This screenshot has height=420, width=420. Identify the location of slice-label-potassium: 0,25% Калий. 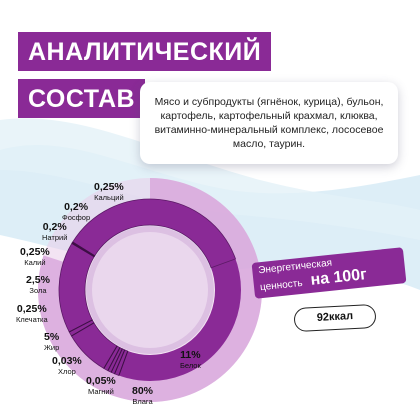
(35, 256).